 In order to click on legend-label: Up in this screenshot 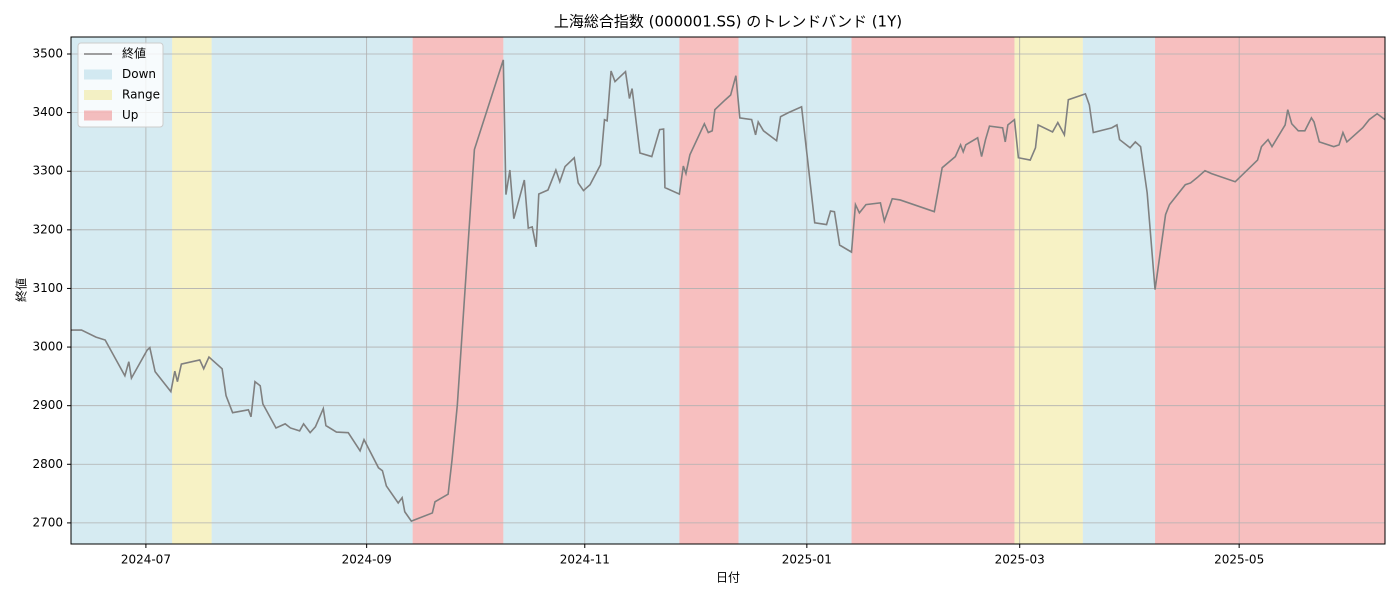, I will do `click(130, 115)`.